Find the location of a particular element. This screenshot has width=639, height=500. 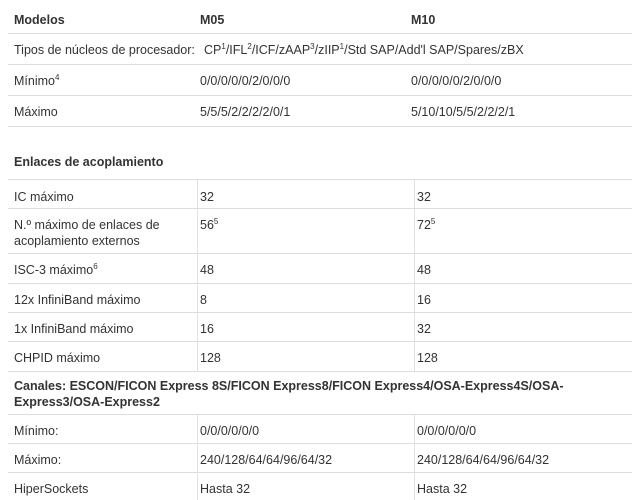

pt-icf: /ICF/zAAP is located at coordinates (281, 50).